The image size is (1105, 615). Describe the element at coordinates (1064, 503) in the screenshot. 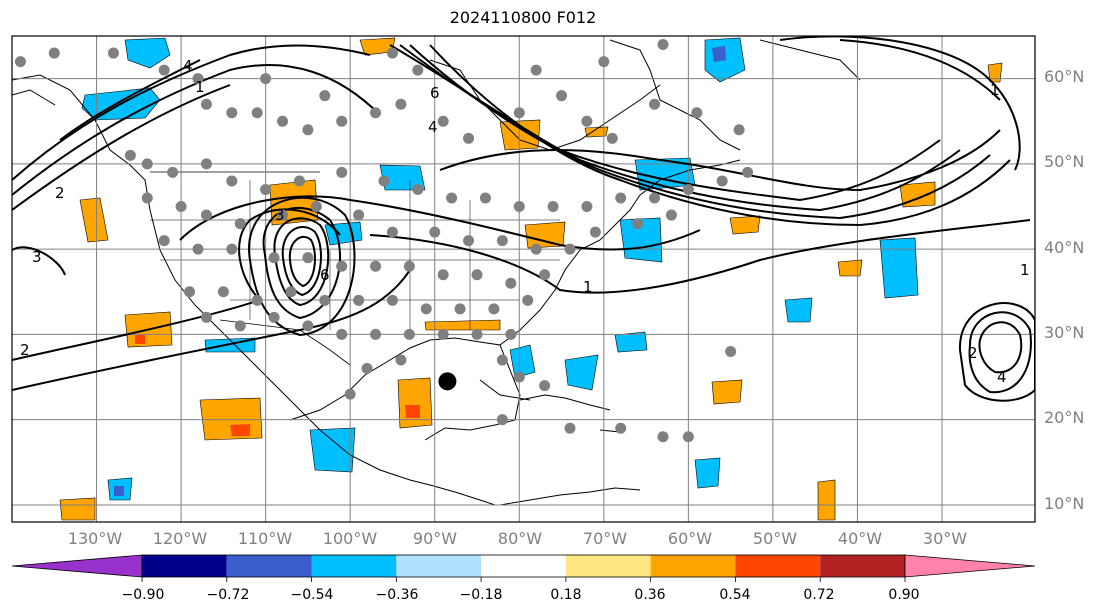

I see `lat-label-10n: 10°N` at that location.